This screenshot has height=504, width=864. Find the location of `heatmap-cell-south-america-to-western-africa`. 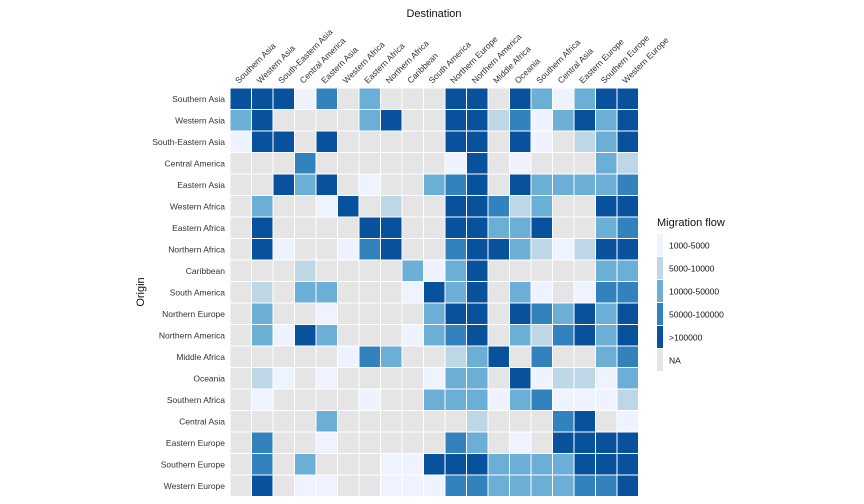

heatmap-cell-south-america-to-western-africa is located at coordinates (348, 292).